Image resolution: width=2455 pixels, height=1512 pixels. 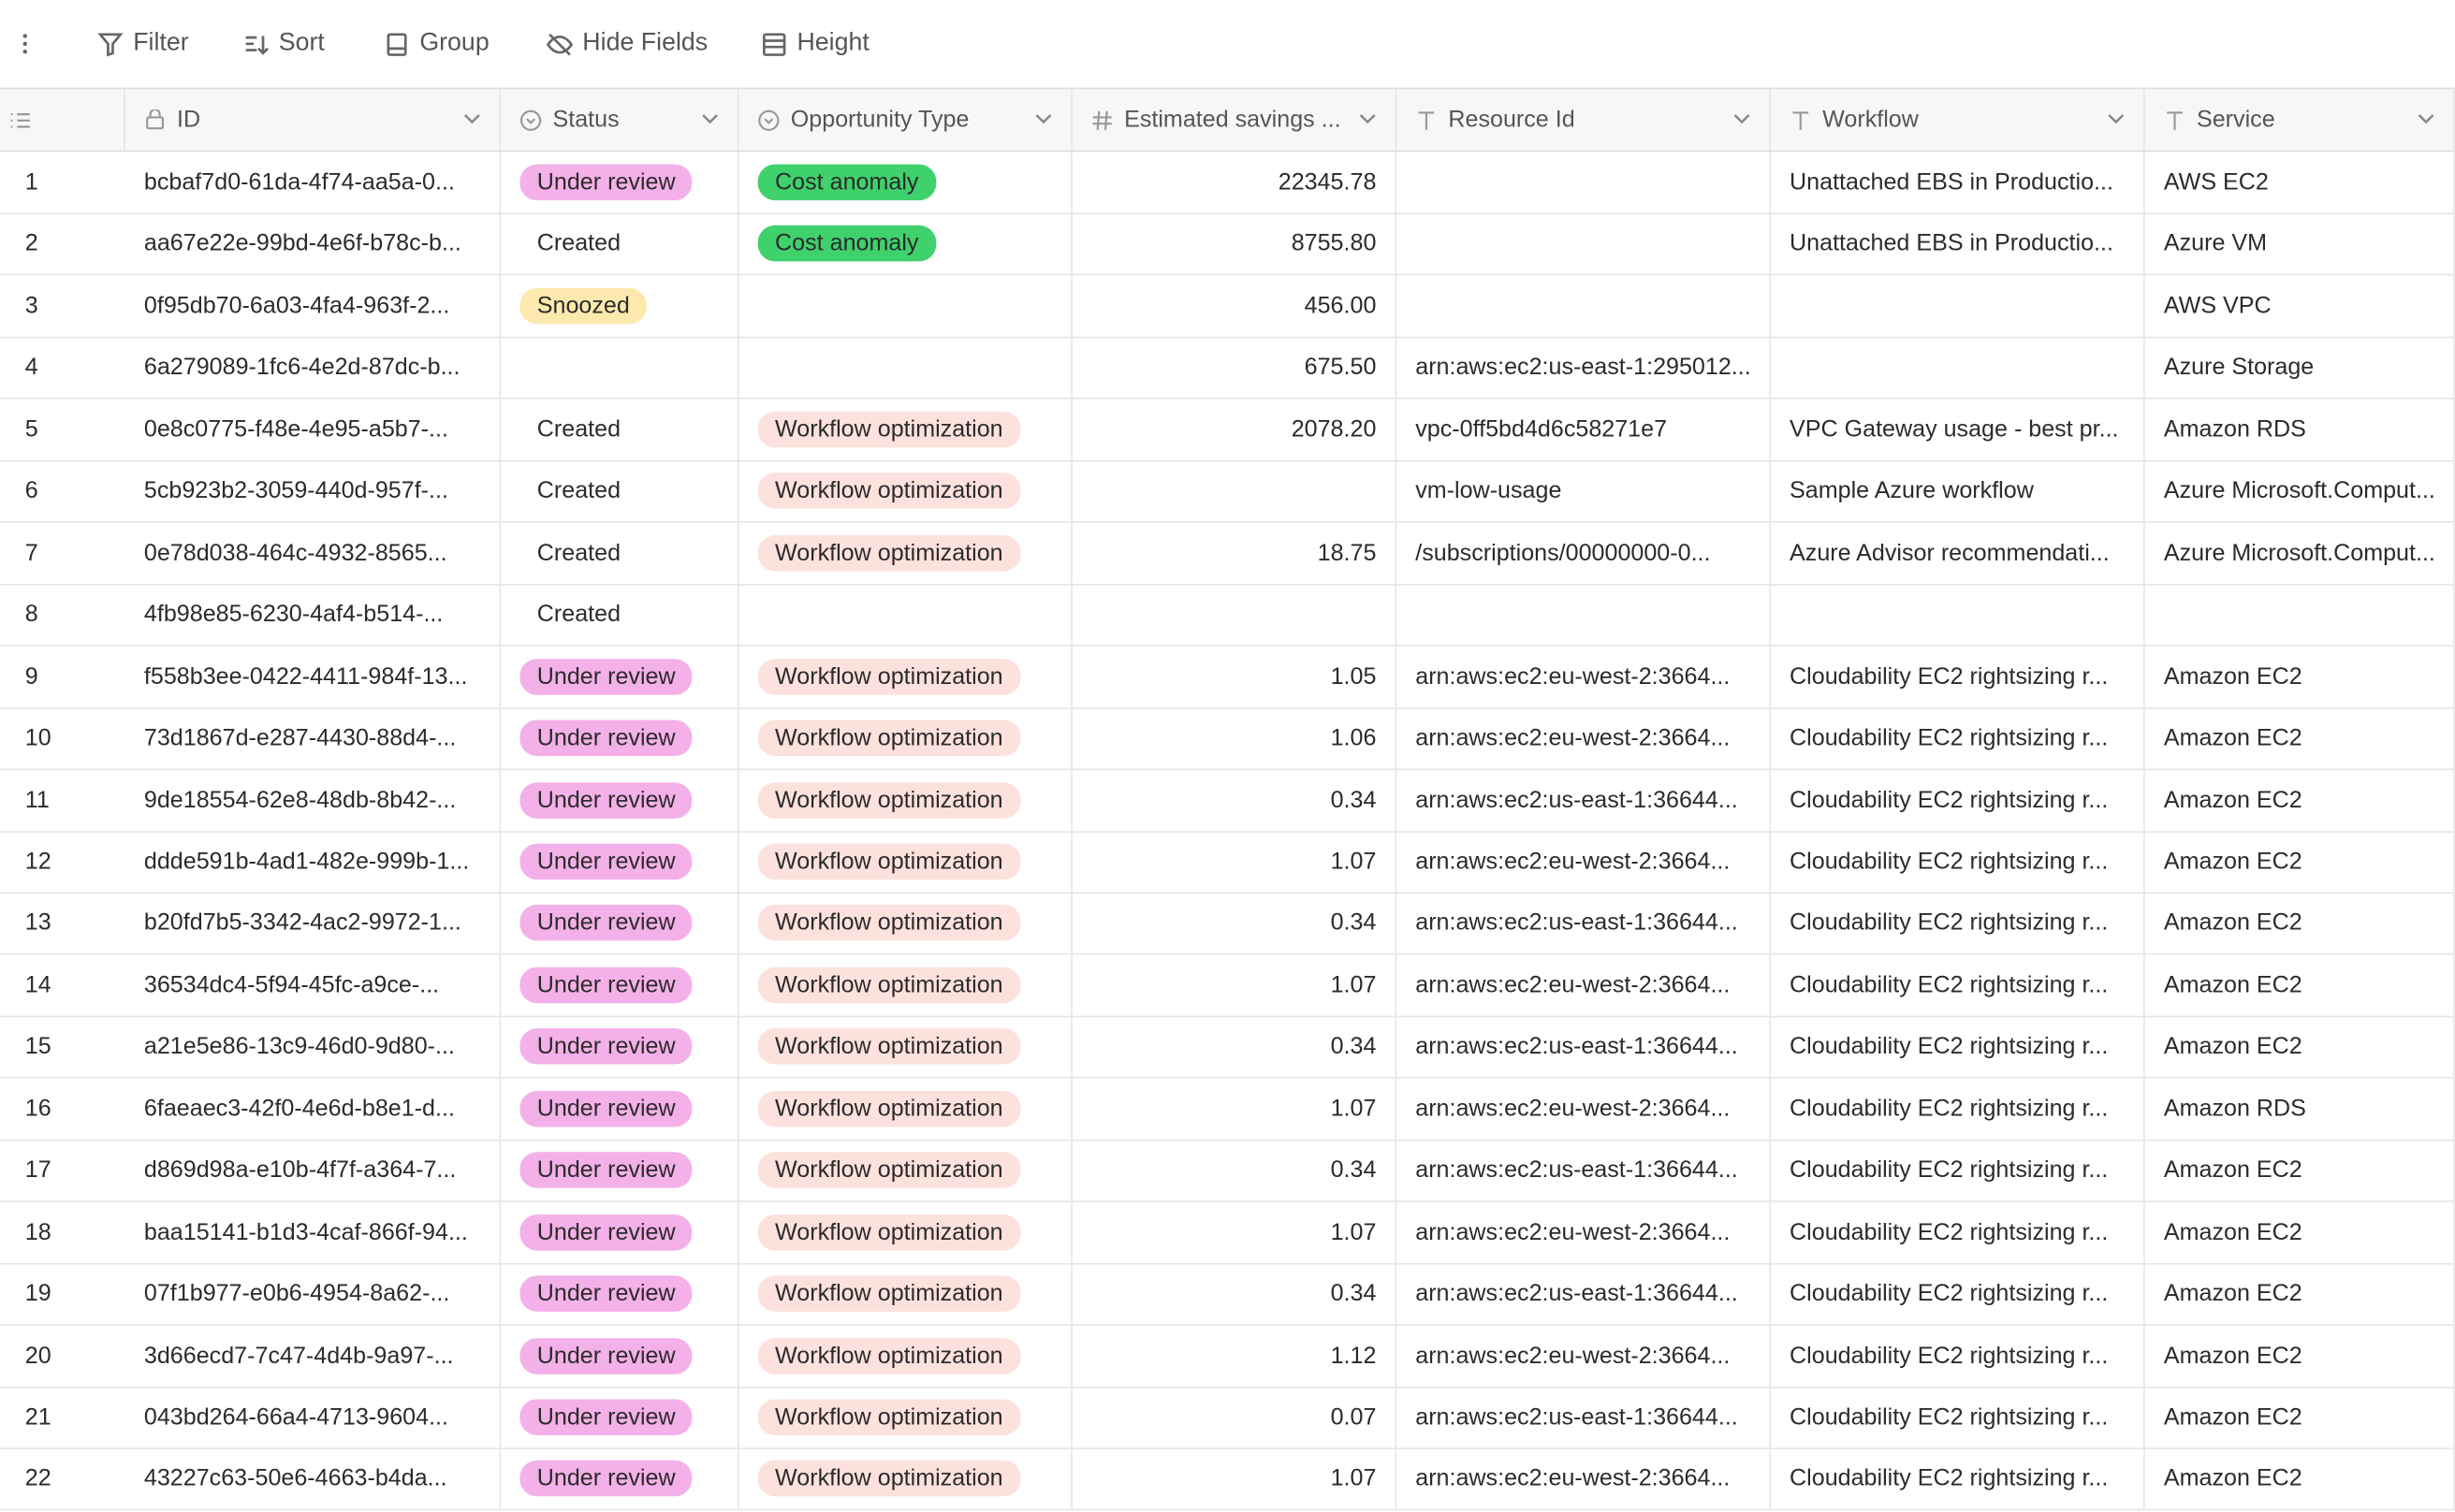 I want to click on height-button: Height, so click(x=815, y=44).